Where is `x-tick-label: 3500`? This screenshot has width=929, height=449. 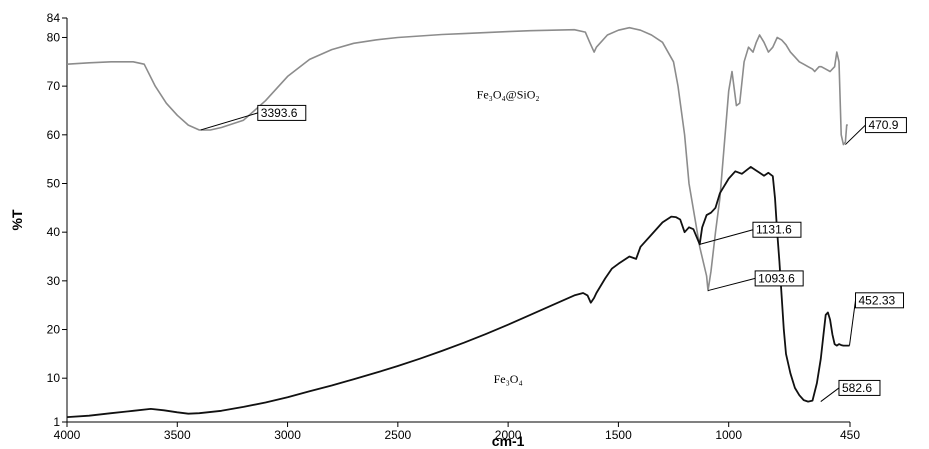 x-tick-label: 3500 is located at coordinates (177, 435).